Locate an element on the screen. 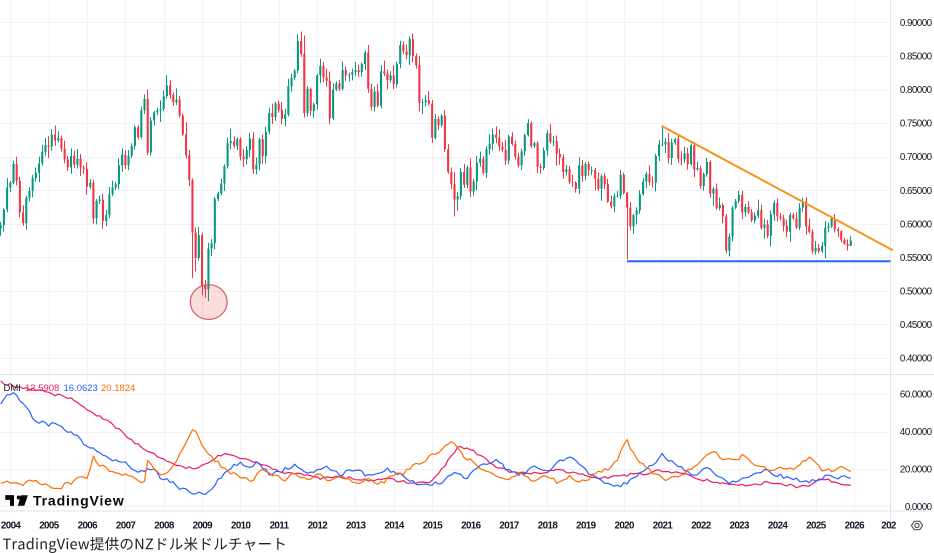  svg-text: 2006 is located at coordinates (88, 525).